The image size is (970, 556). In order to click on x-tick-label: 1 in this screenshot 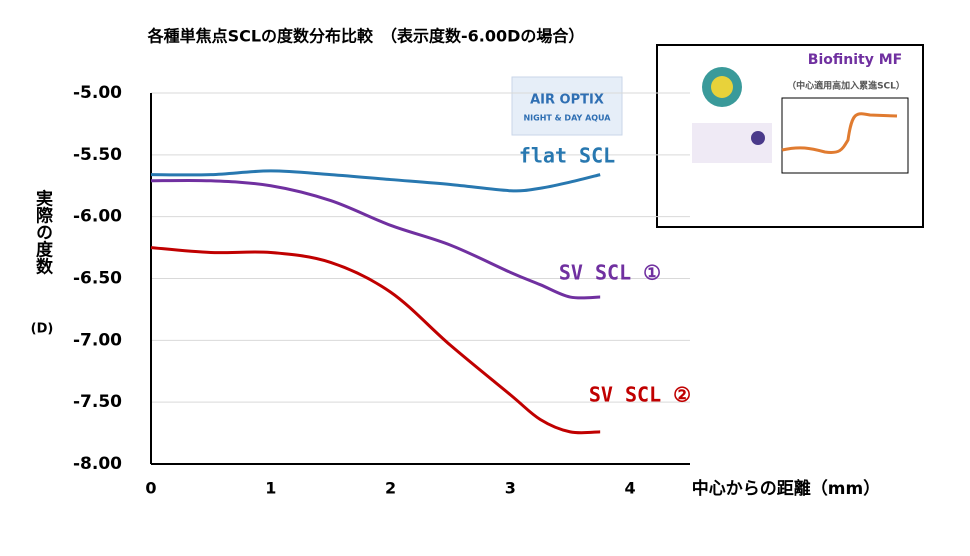, I will do `click(270, 488)`.